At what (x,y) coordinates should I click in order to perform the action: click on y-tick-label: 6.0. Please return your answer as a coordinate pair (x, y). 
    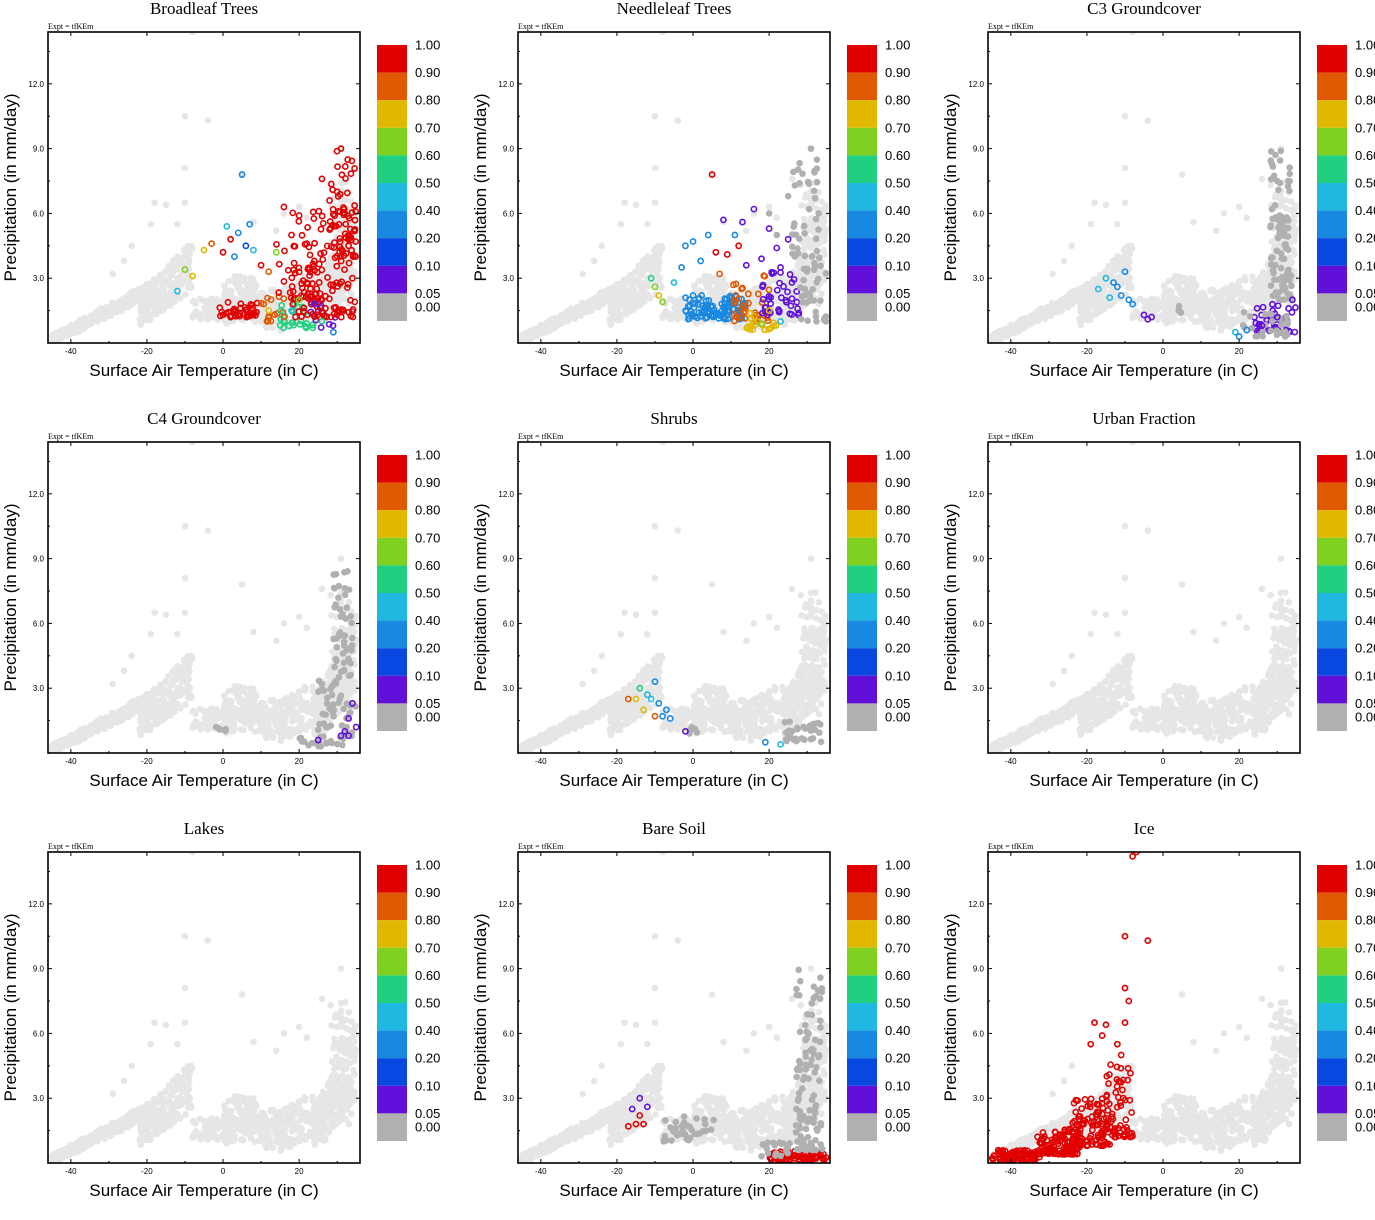
    Looking at the image, I should click on (509, 213).